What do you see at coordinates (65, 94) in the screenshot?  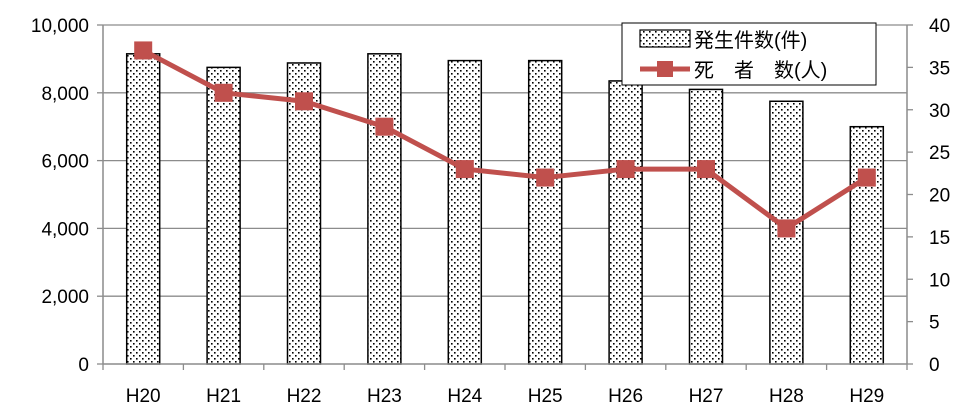 I see `left-tick-label: 8,000` at bounding box center [65, 94].